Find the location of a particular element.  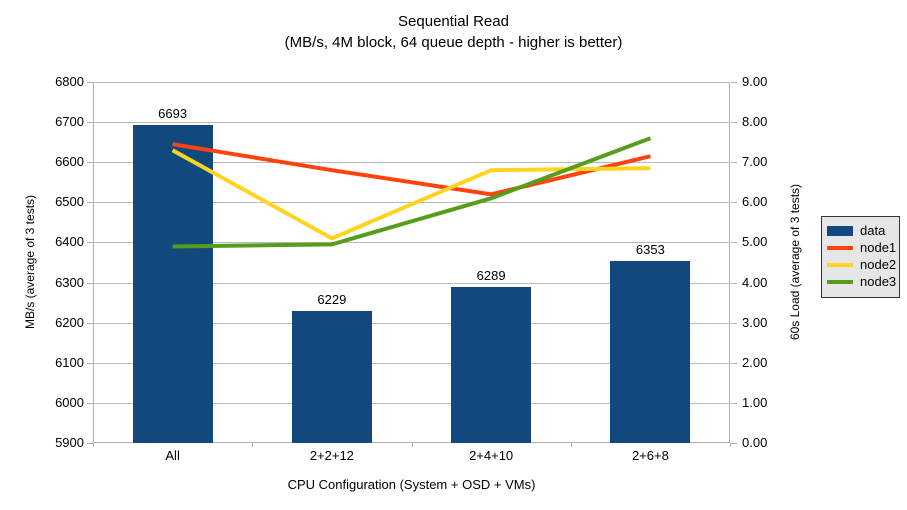

left-axis-tick-label: 6000 is located at coordinates (69, 402).